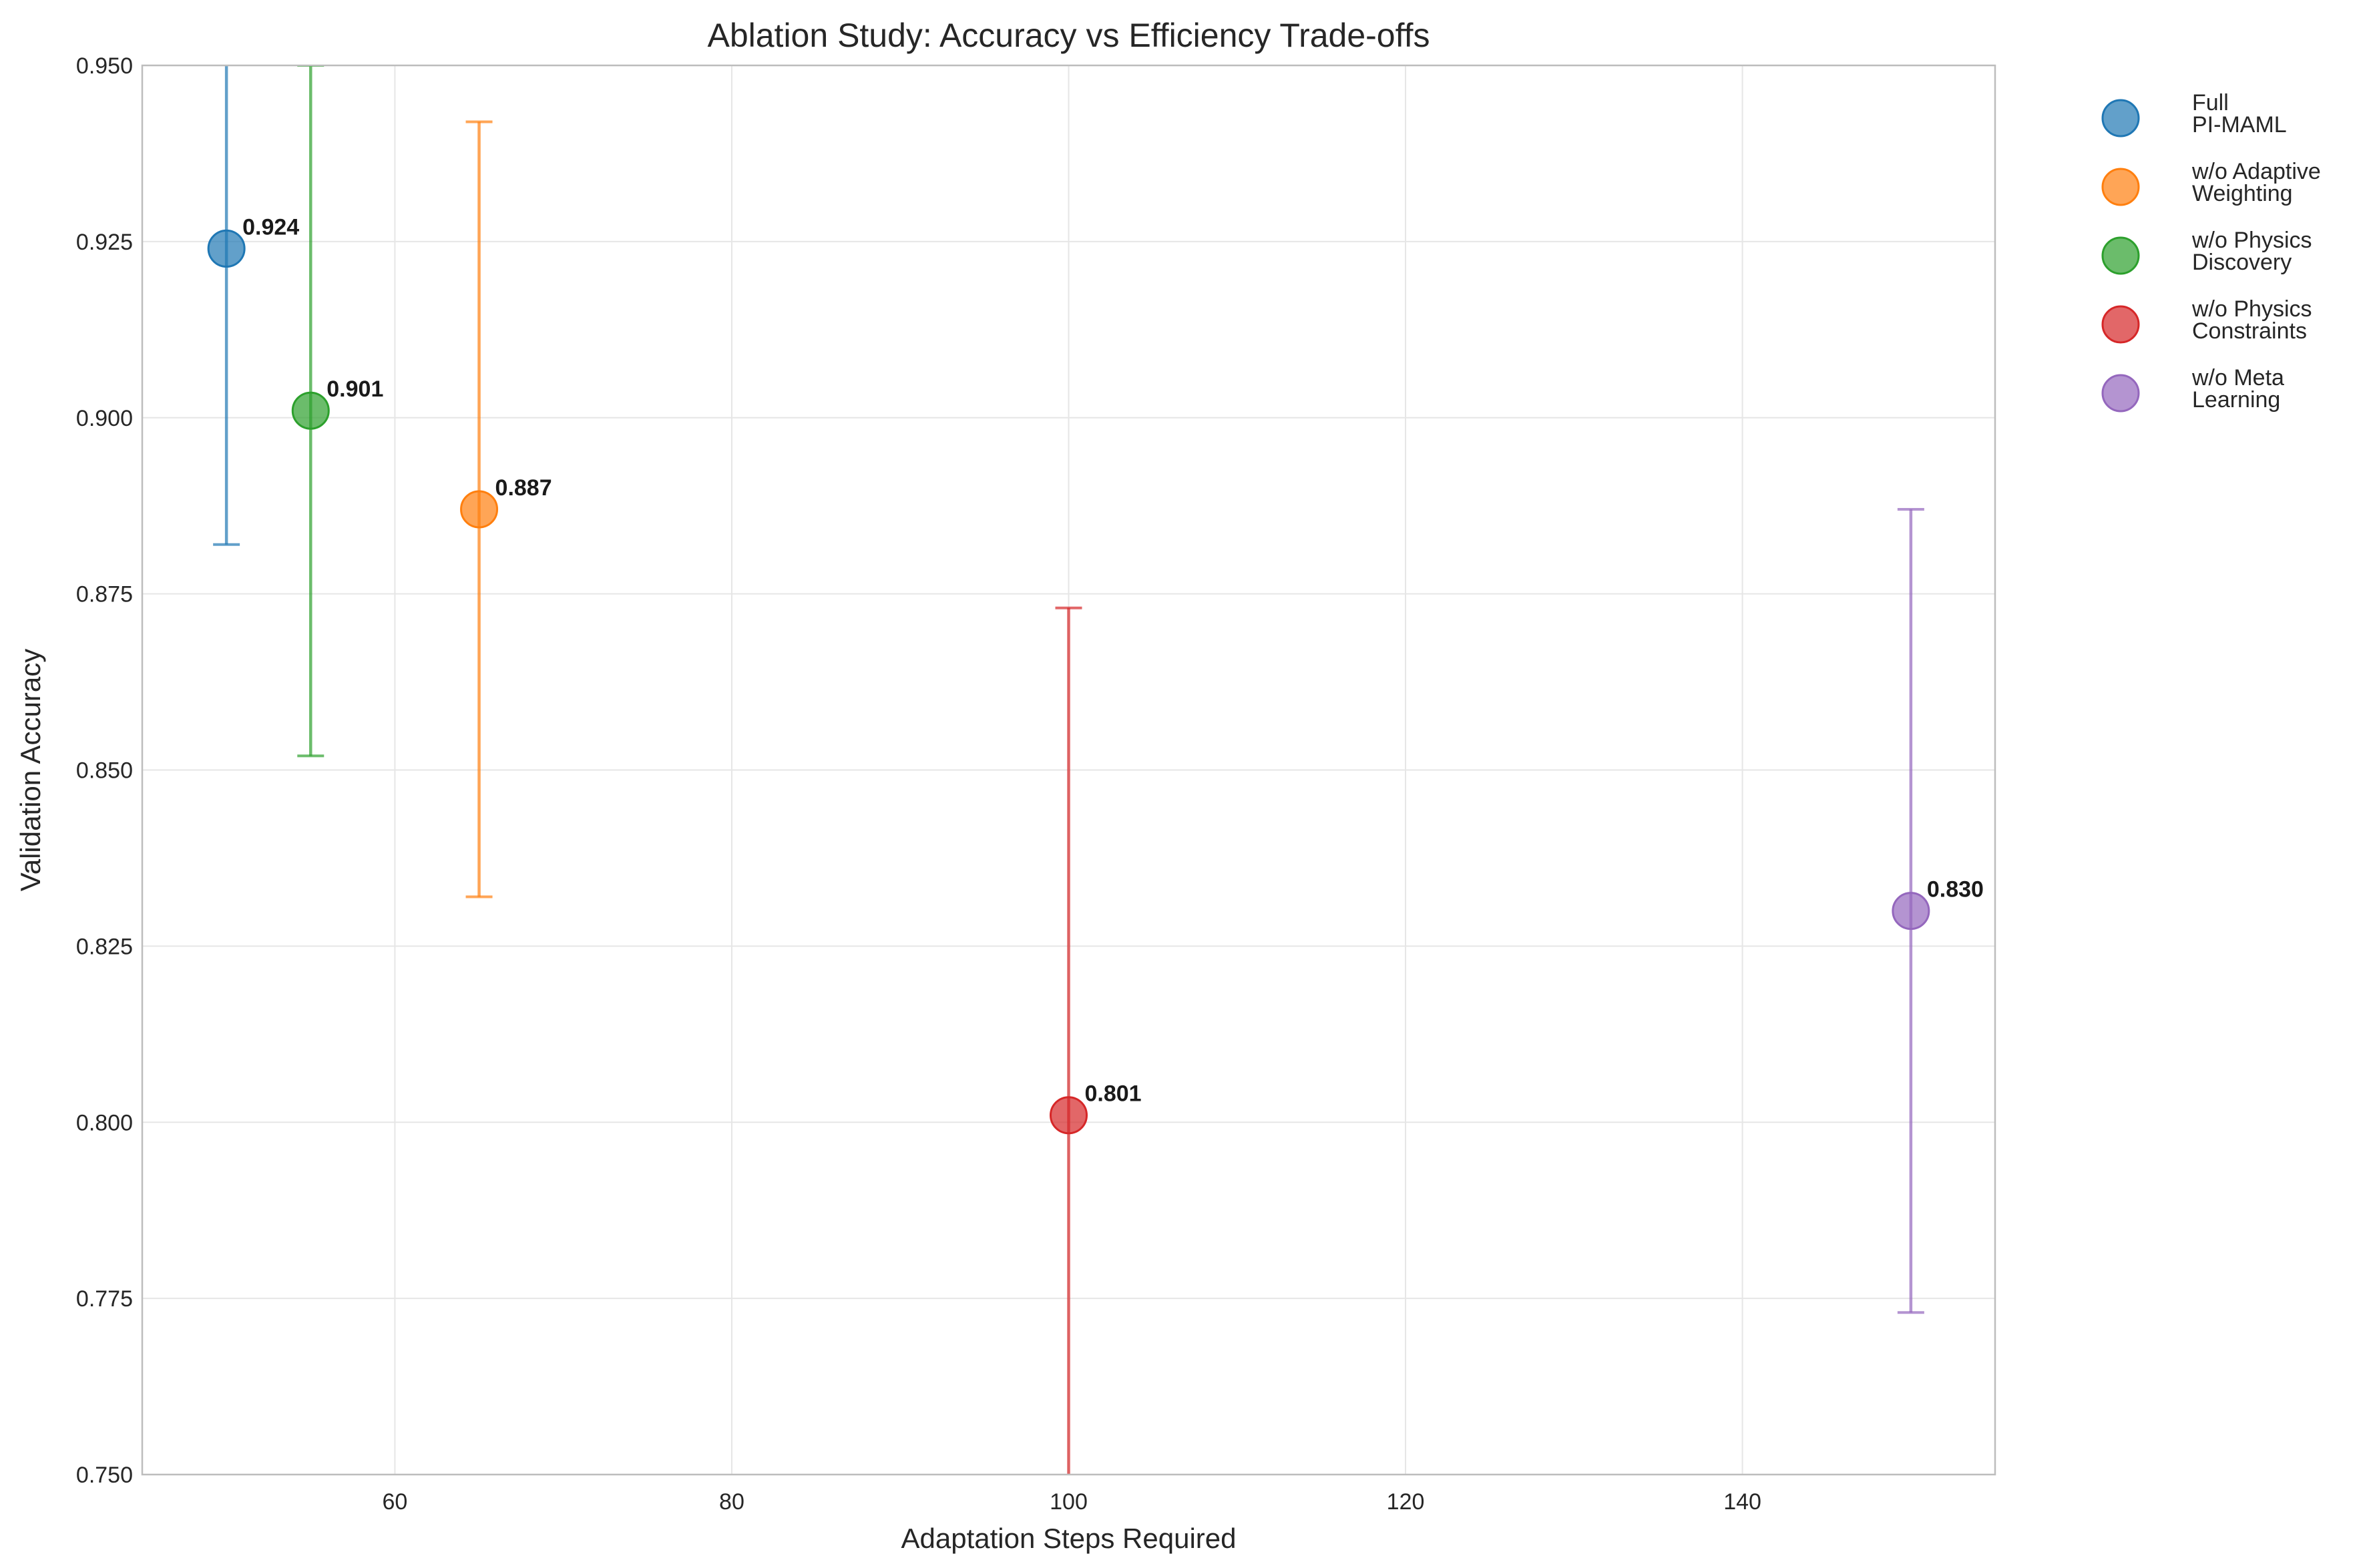 The image size is (2371, 1568). Describe the element at coordinates (104, 1299) in the screenshot. I see `y-tick-label: 0.775` at that location.